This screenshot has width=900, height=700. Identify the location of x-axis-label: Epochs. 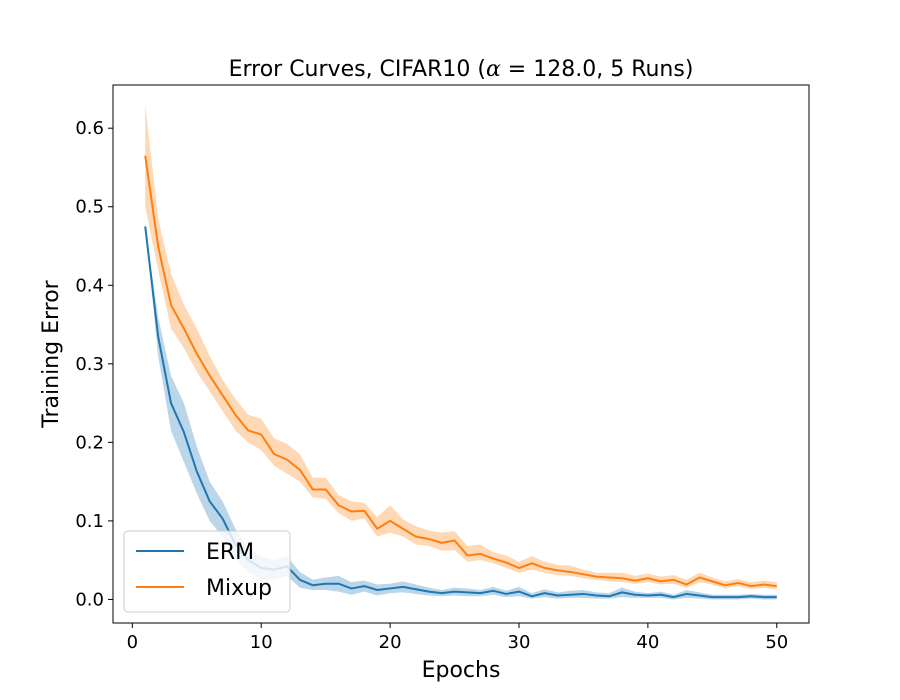
(461, 670).